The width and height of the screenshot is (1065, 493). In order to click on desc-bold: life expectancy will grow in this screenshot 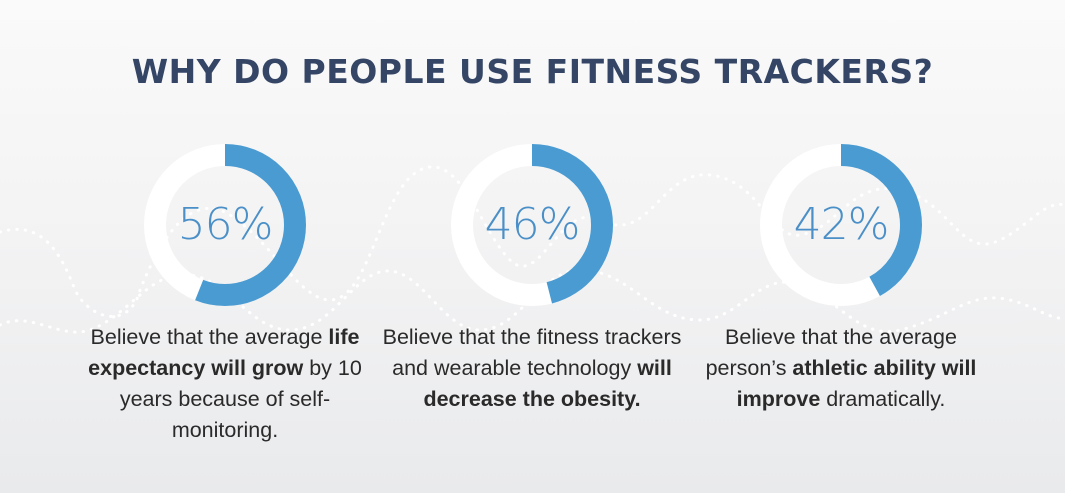, I will do `click(224, 352)`.